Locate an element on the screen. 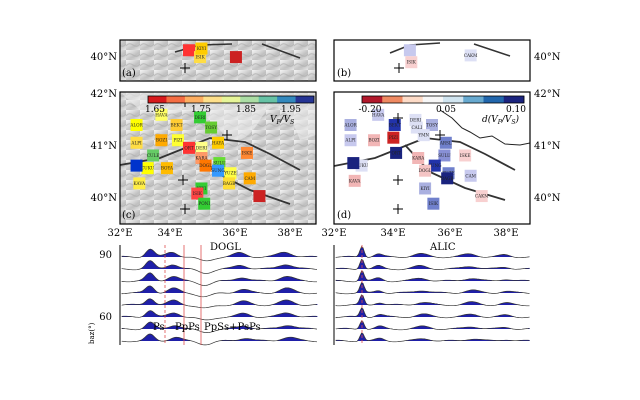 Image resolution: width=640 pixels, height=400 pixels. phase-ppps: PpPs is located at coordinates (187, 327).